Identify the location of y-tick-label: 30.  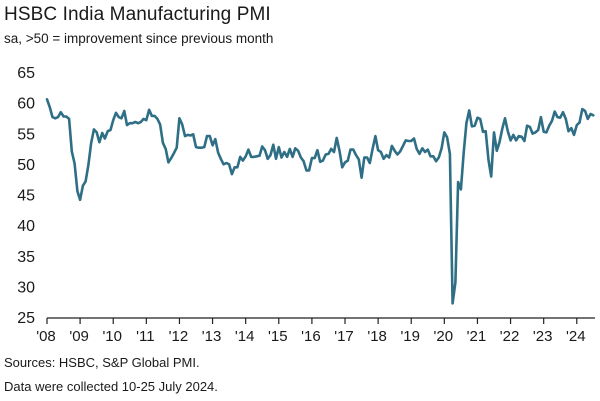
(26, 287).